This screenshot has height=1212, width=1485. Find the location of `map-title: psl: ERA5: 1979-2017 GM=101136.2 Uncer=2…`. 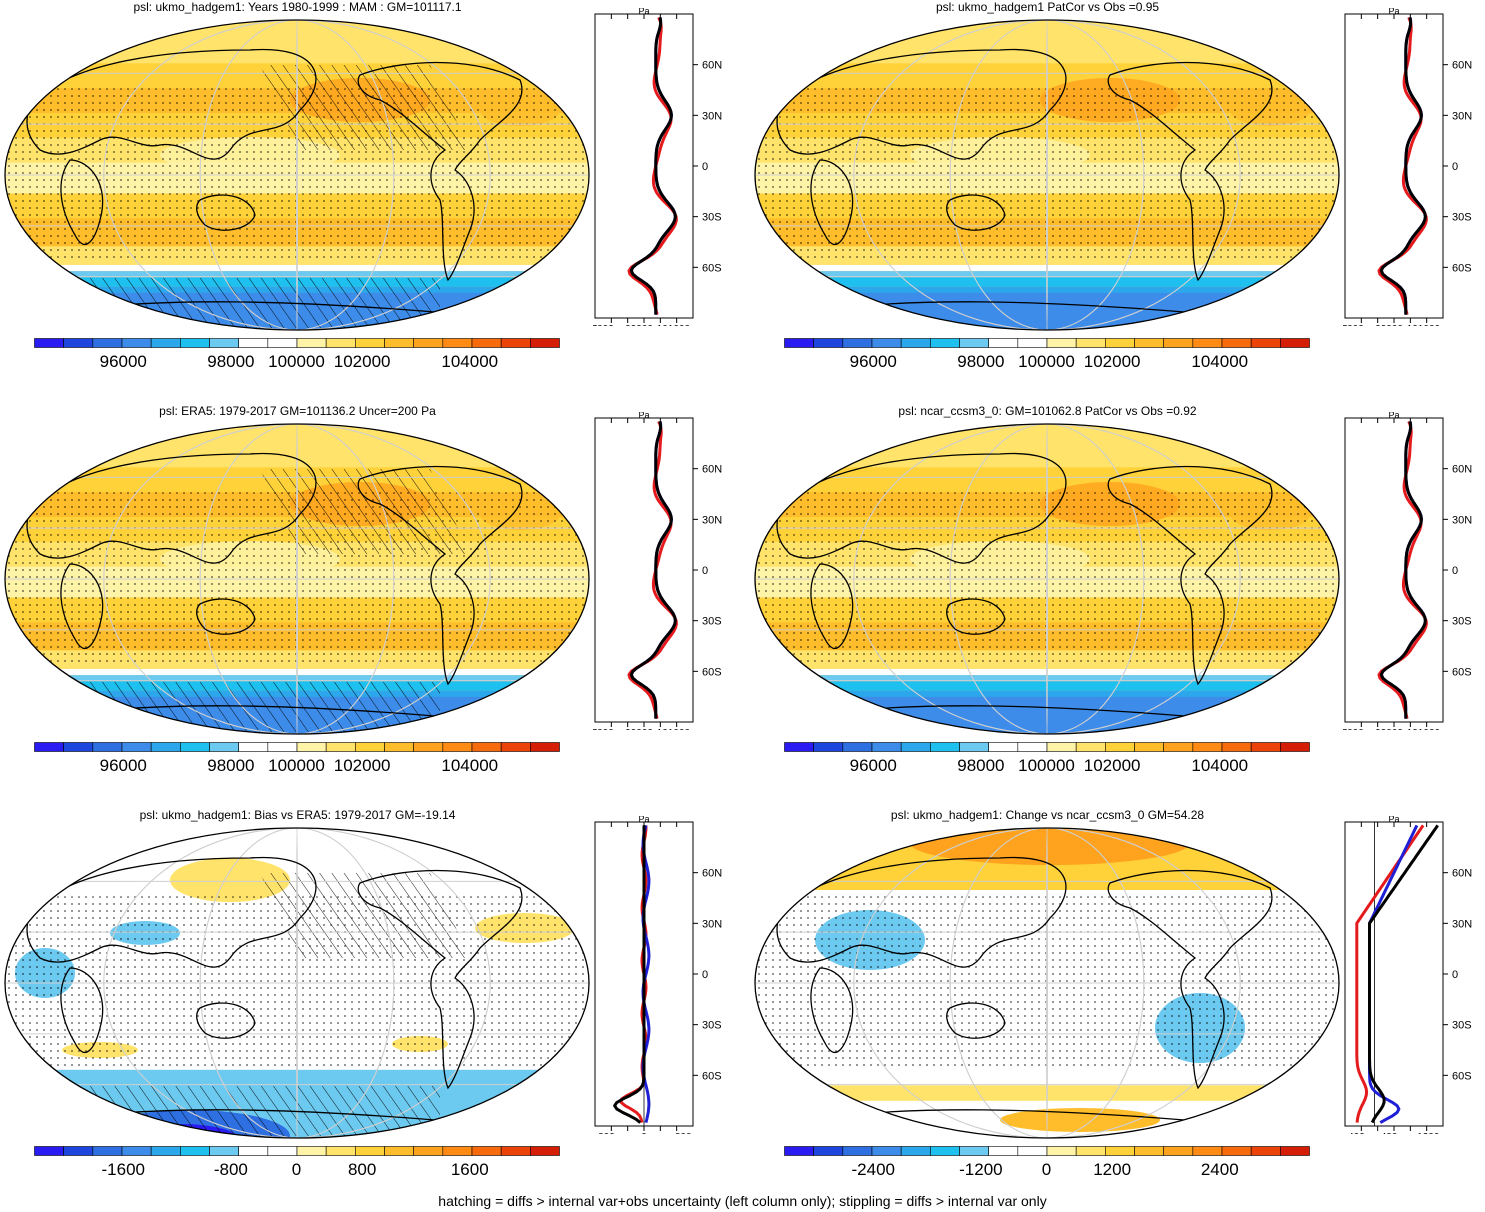

map-title: psl: ERA5: 1979-2017 GM=101136.2 Uncer=2… is located at coordinates (297, 411).